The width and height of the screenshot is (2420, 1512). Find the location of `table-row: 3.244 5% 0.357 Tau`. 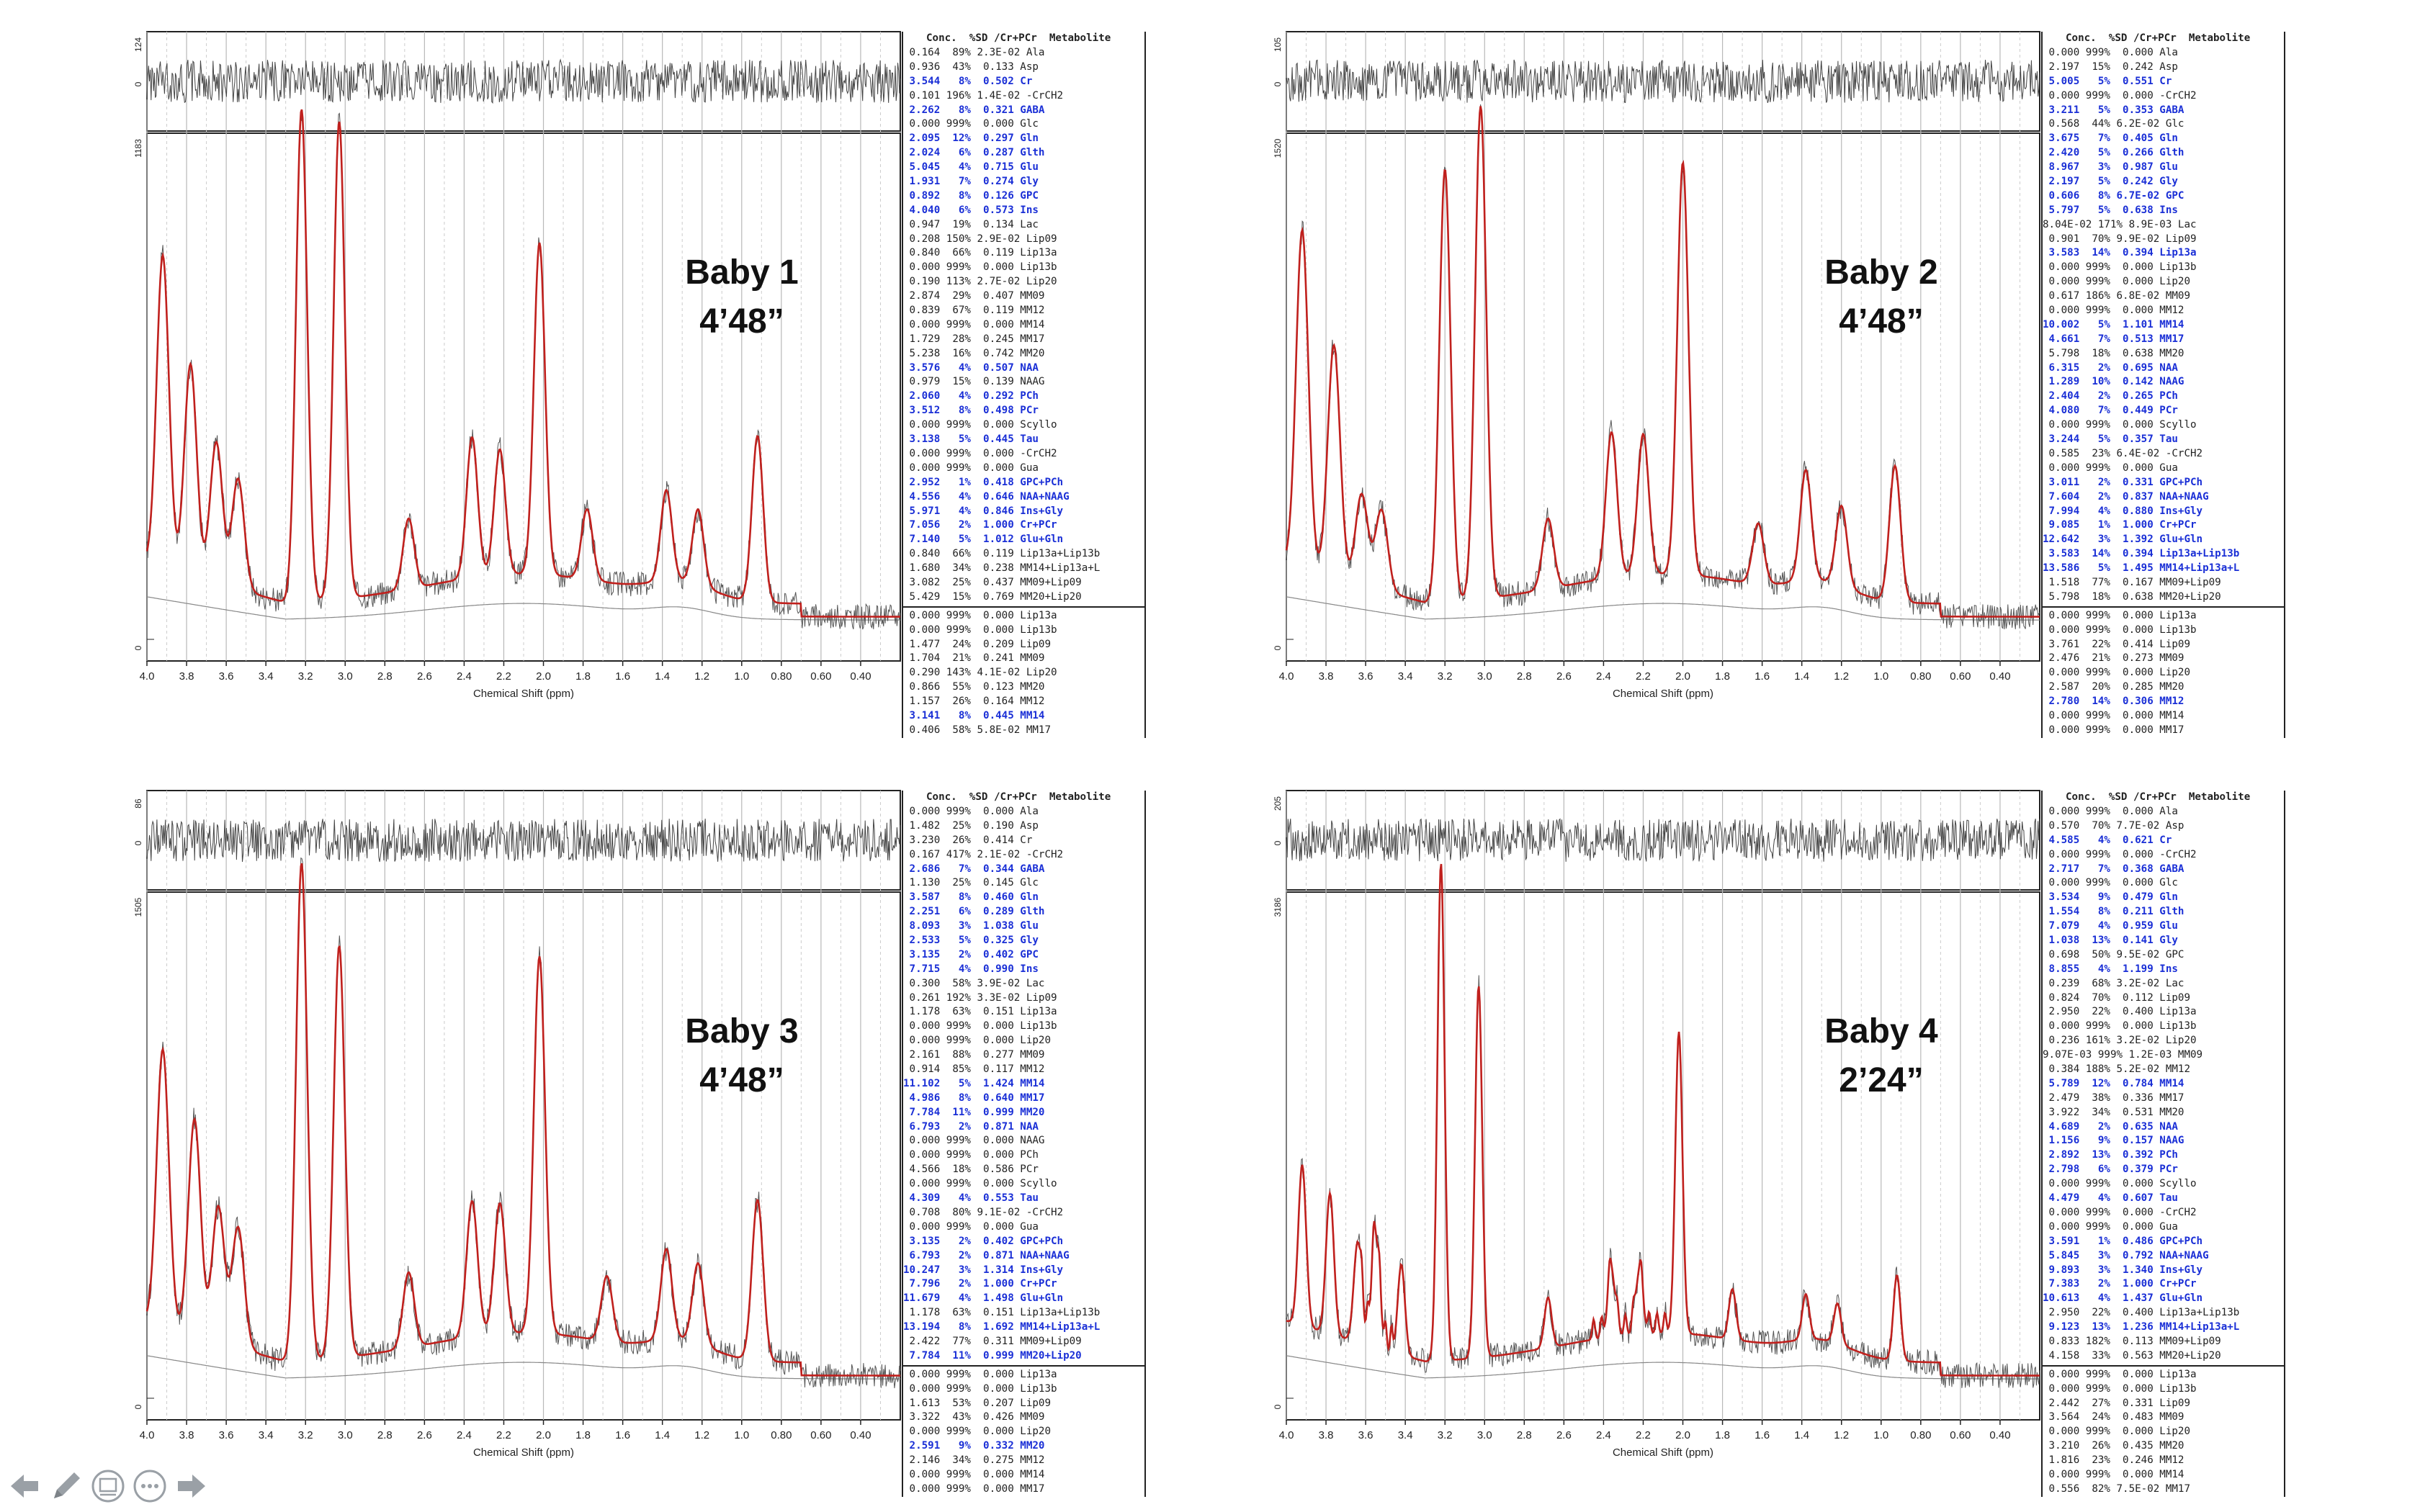

table-row: 3.244 5% 0.357 Tau is located at coordinates (2110, 439).